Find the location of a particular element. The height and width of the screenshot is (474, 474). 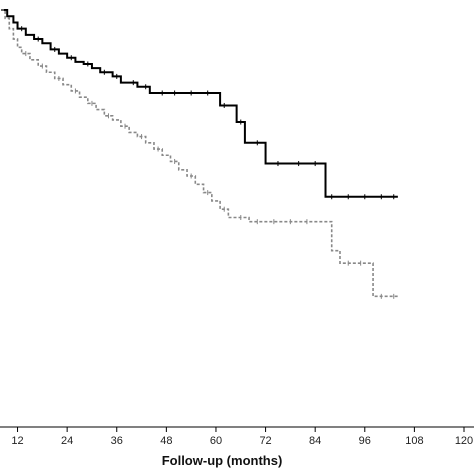

x-tick-label: 24 is located at coordinates (67, 441).